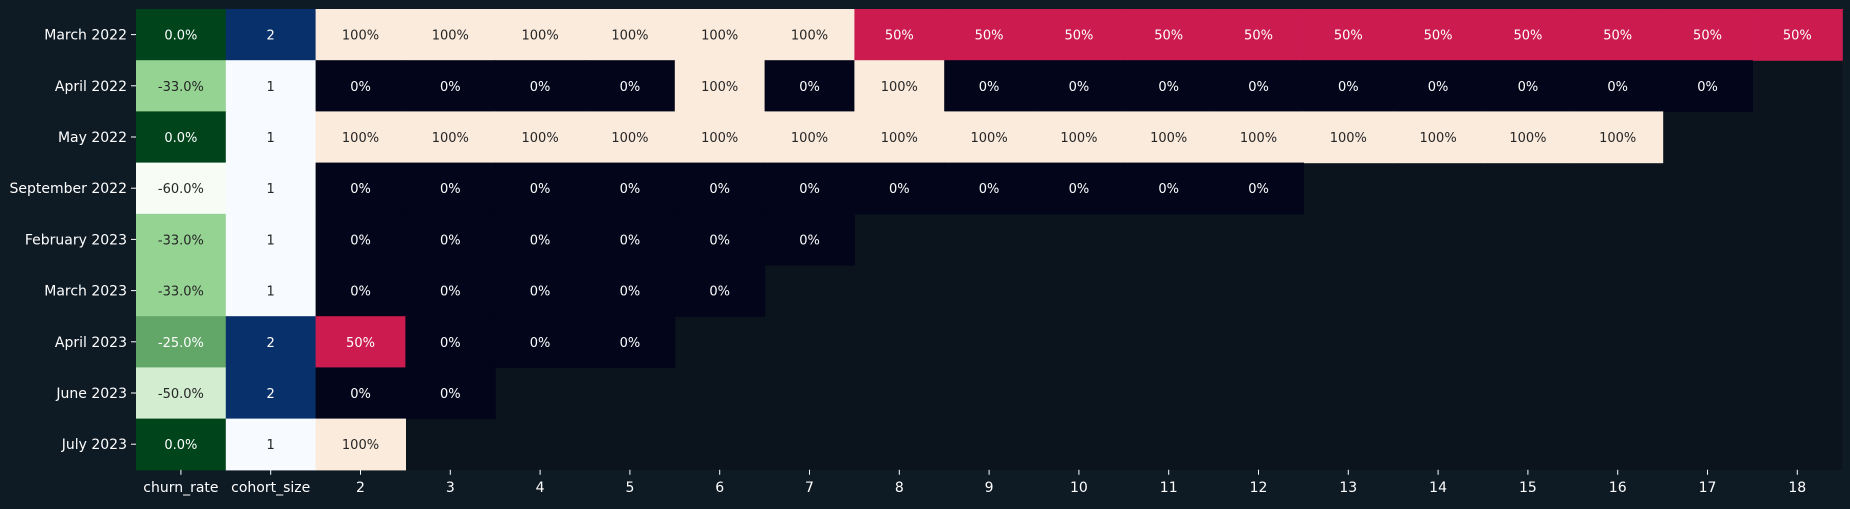 This screenshot has height=509, width=1850. Describe the element at coordinates (1079, 488) in the screenshot. I see `x-tick-label: 10` at that location.